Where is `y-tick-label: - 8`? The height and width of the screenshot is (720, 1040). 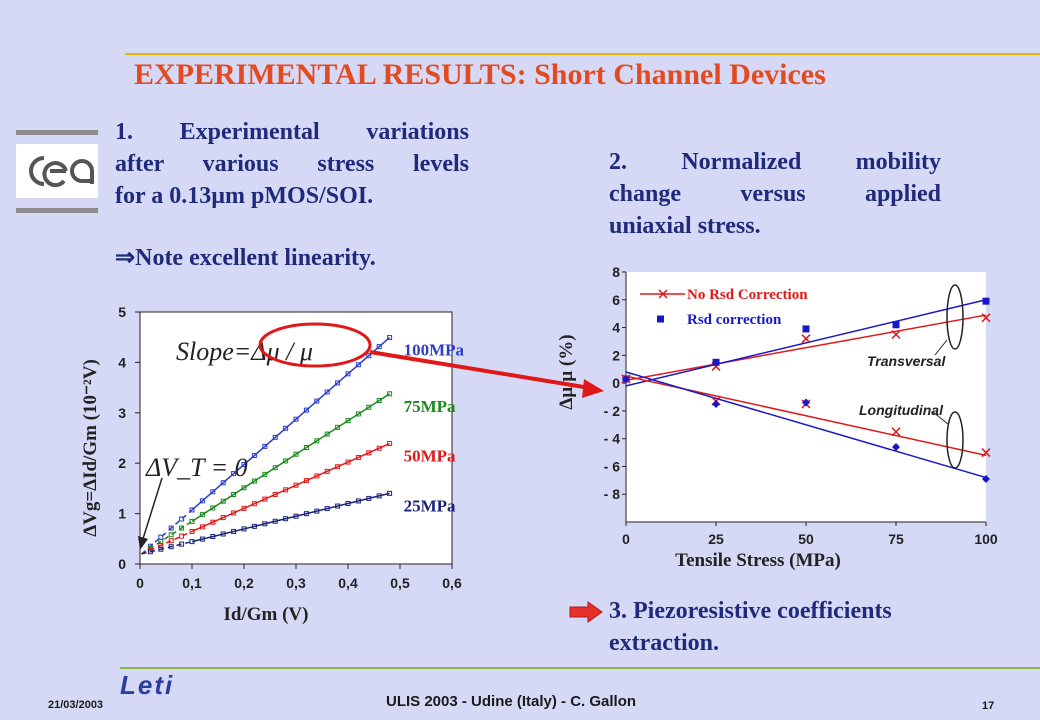 y-tick-label: - 8 is located at coordinates (612, 494).